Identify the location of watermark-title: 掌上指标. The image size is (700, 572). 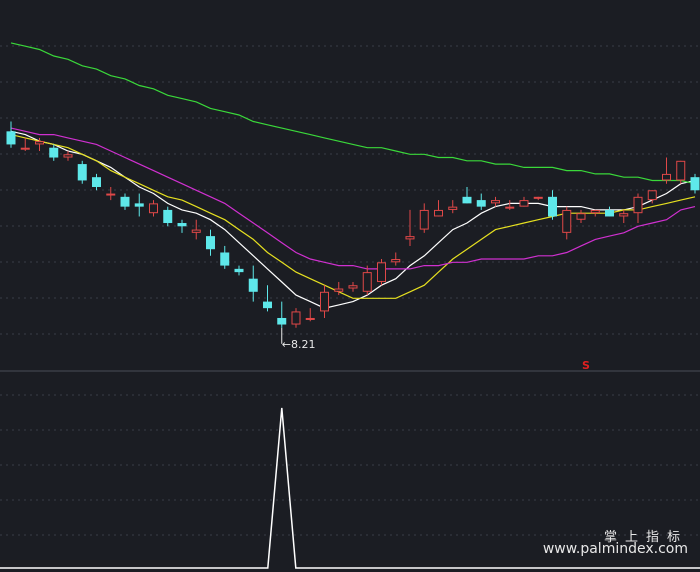
(645, 537).